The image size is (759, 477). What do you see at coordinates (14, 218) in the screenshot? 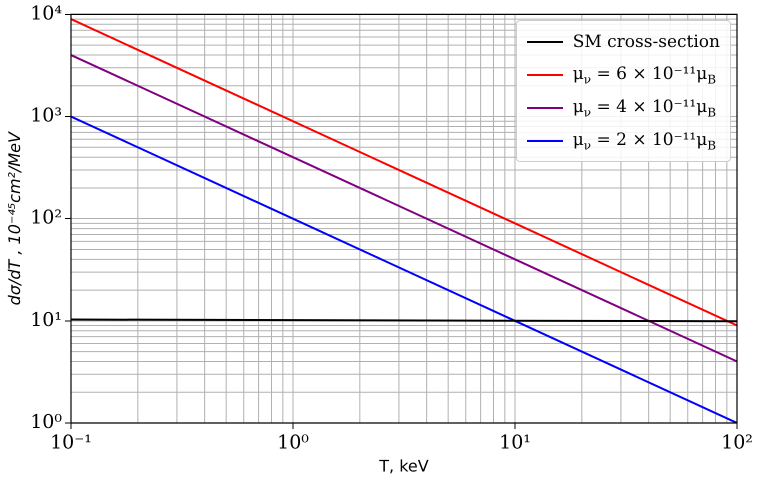
I see `y-axis-title: dσ/dT , 10⁻⁴⁵cm²/MeV` at bounding box center [14, 218].